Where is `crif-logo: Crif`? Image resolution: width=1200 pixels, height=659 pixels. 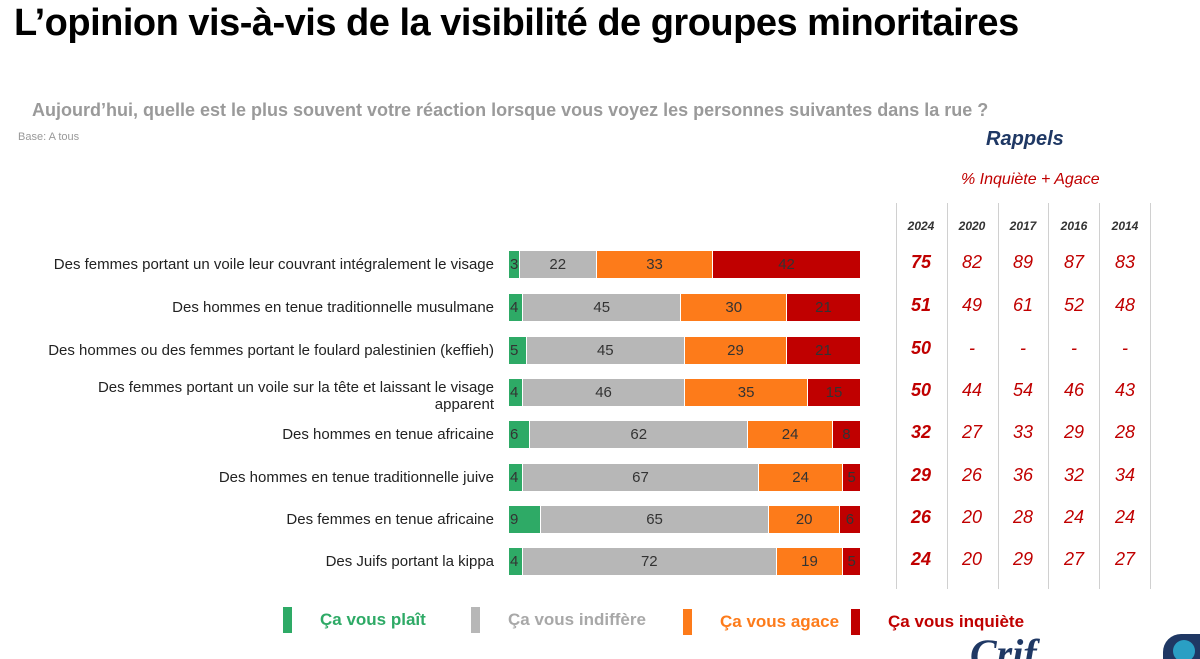
crif-logo: Crif is located at coordinates (1003, 645).